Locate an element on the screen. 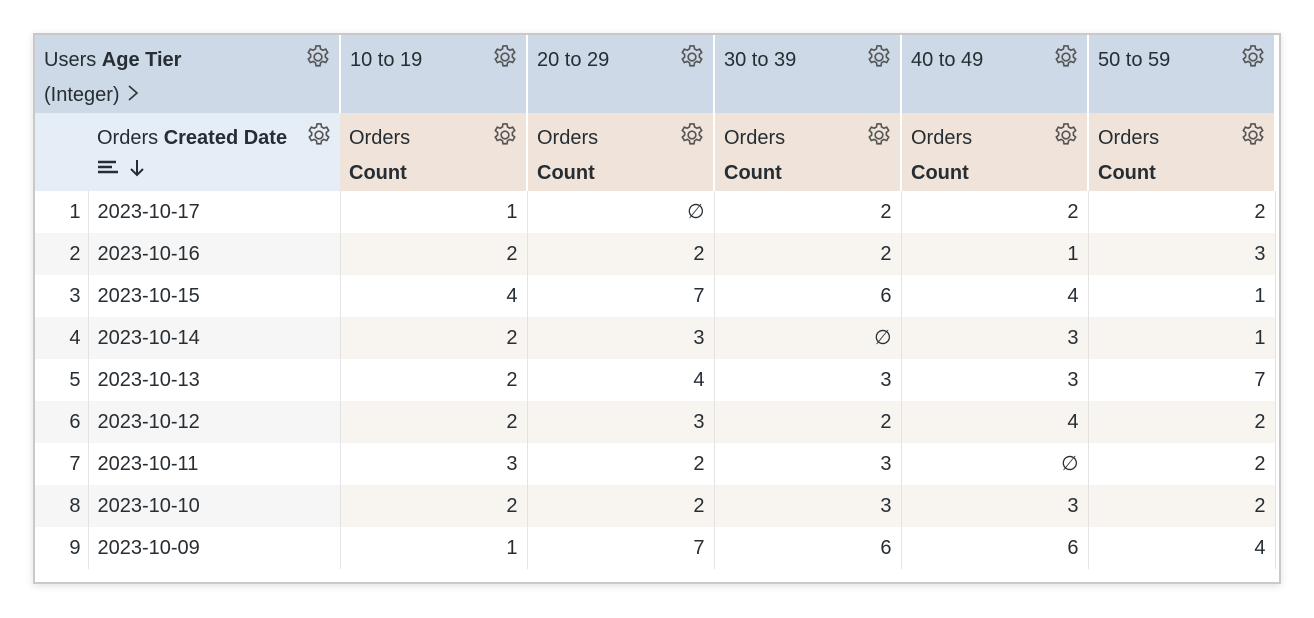  pivot-header-label: Users Age Tier (Integer) is located at coordinates (169, 78).